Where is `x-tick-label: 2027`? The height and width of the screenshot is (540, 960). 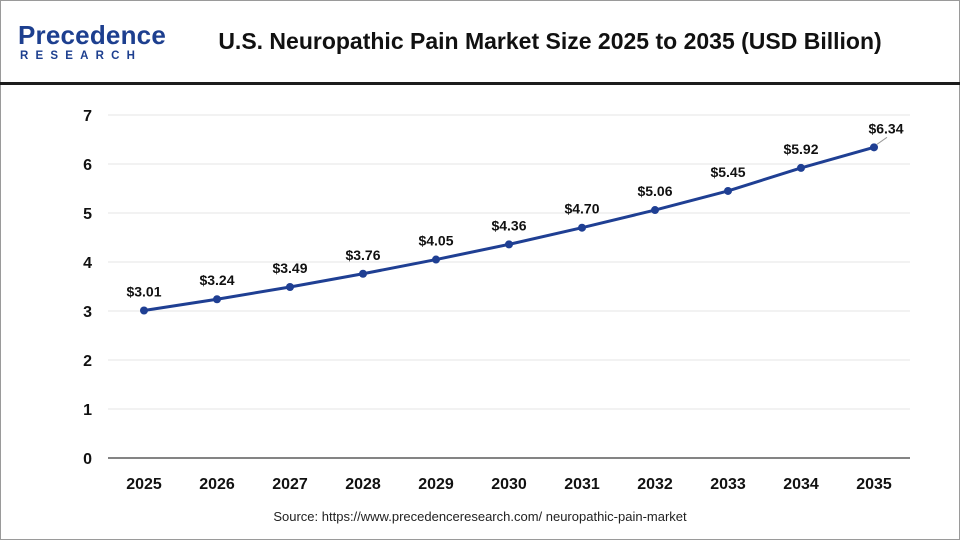 x-tick-label: 2027 is located at coordinates (290, 484).